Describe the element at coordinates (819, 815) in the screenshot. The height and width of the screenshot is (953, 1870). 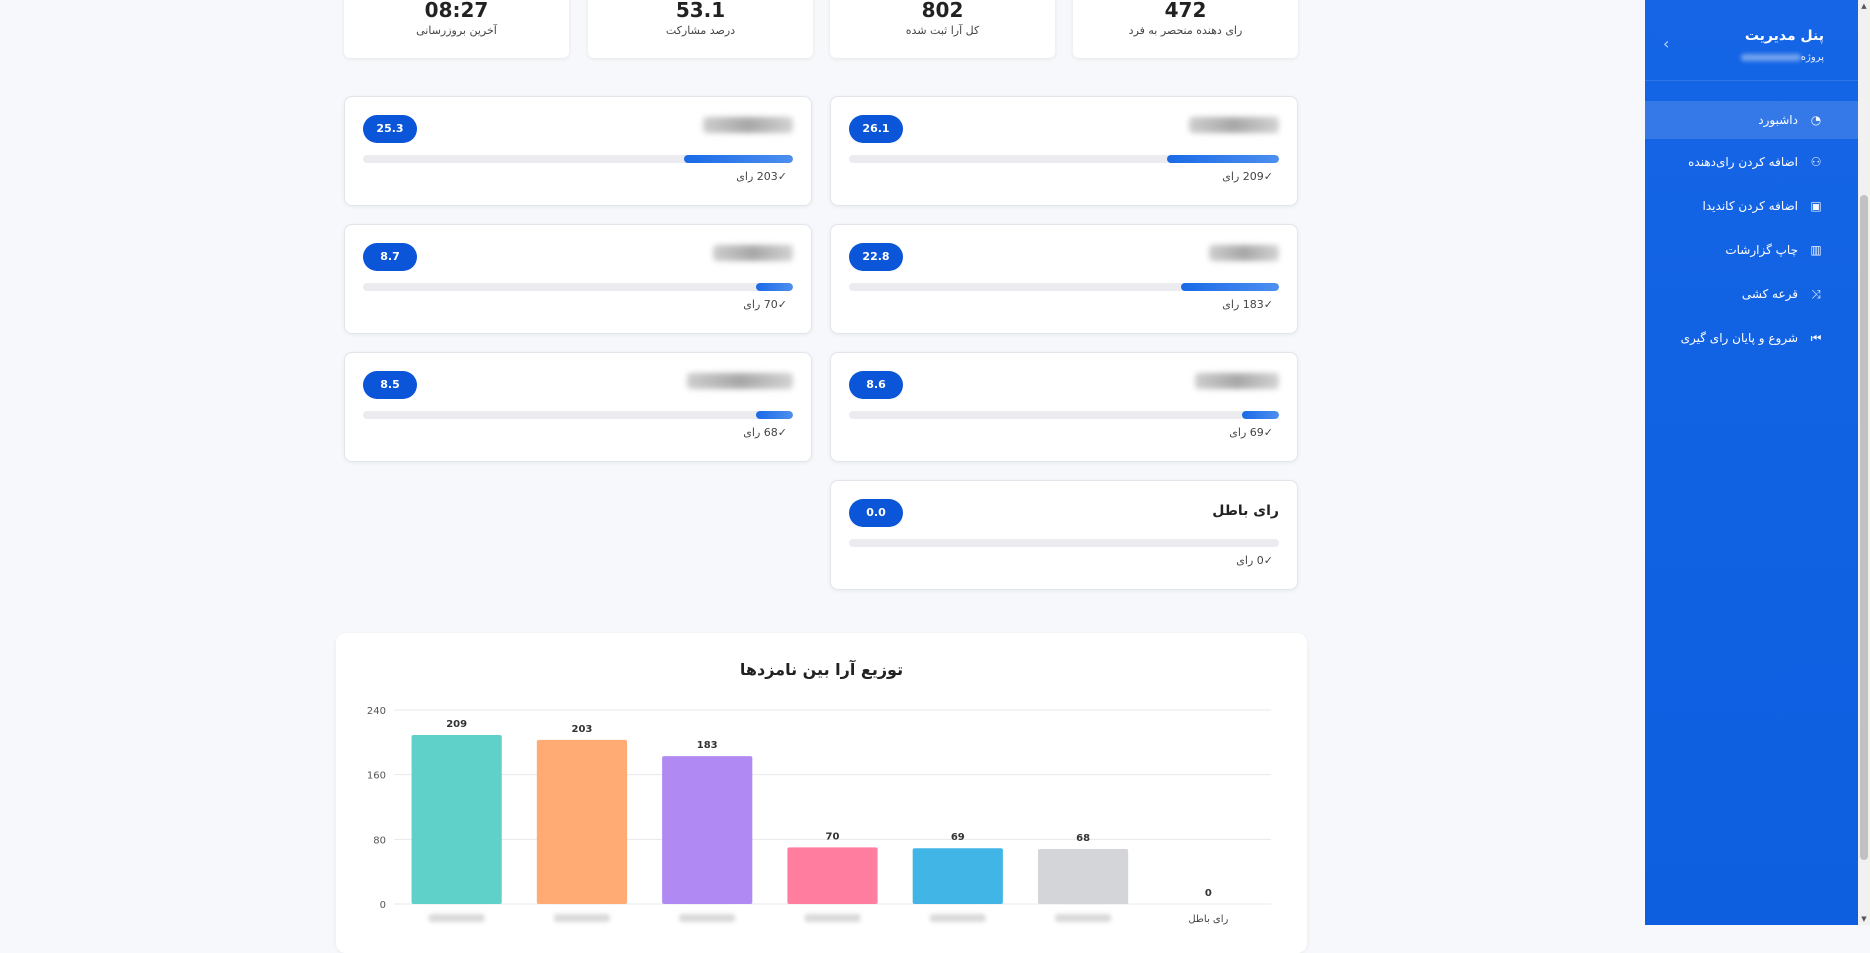
I see `vote-distribution-chart: 0 80 160 240 209 203 183 70 69 68 0 رای باطل` at that location.